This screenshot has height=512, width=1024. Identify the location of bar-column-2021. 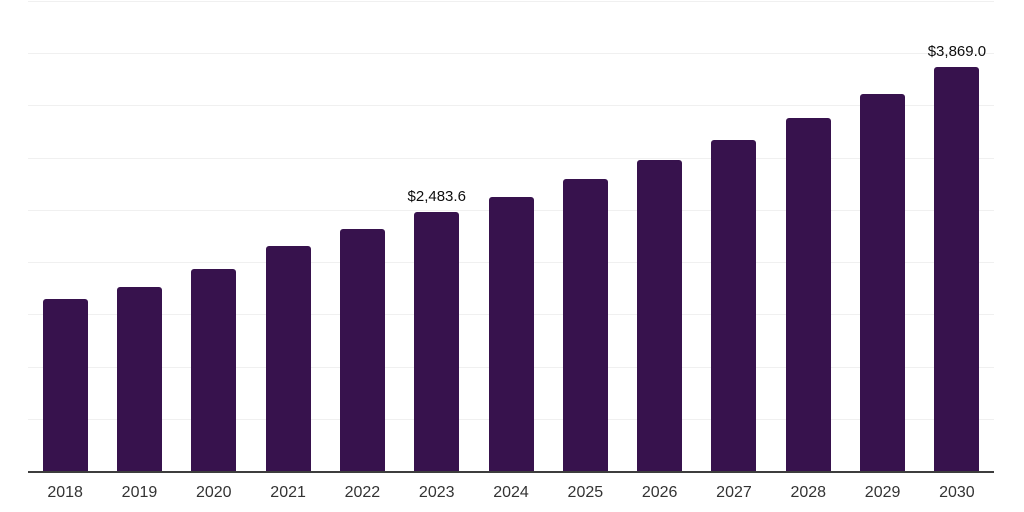
(288, 236).